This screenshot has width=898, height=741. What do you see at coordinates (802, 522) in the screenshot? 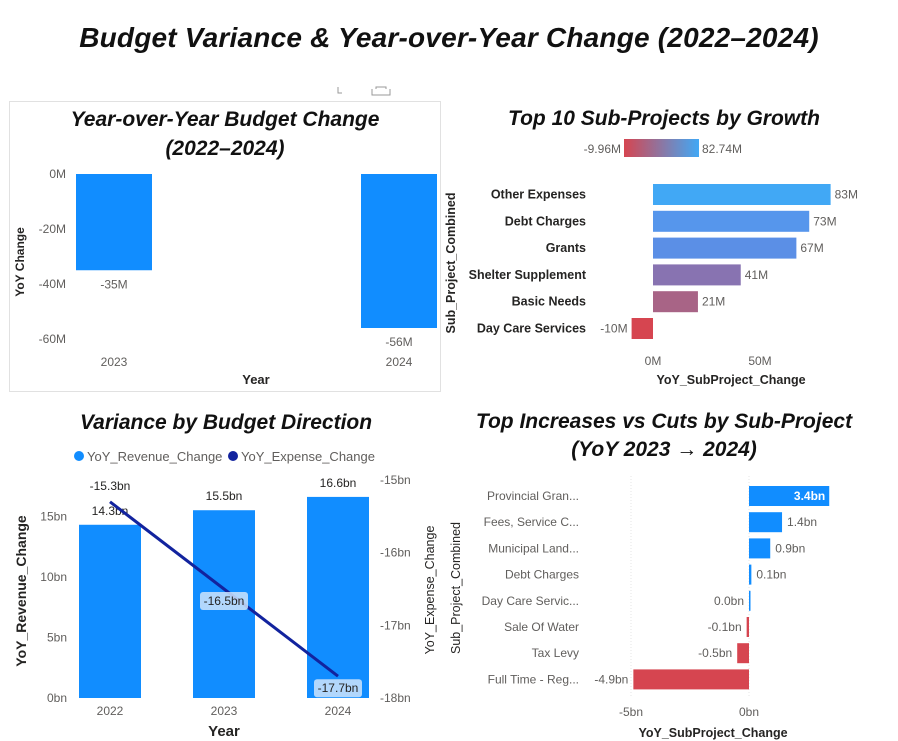
I see `increases-data-label: 1.4bn` at bounding box center [802, 522].